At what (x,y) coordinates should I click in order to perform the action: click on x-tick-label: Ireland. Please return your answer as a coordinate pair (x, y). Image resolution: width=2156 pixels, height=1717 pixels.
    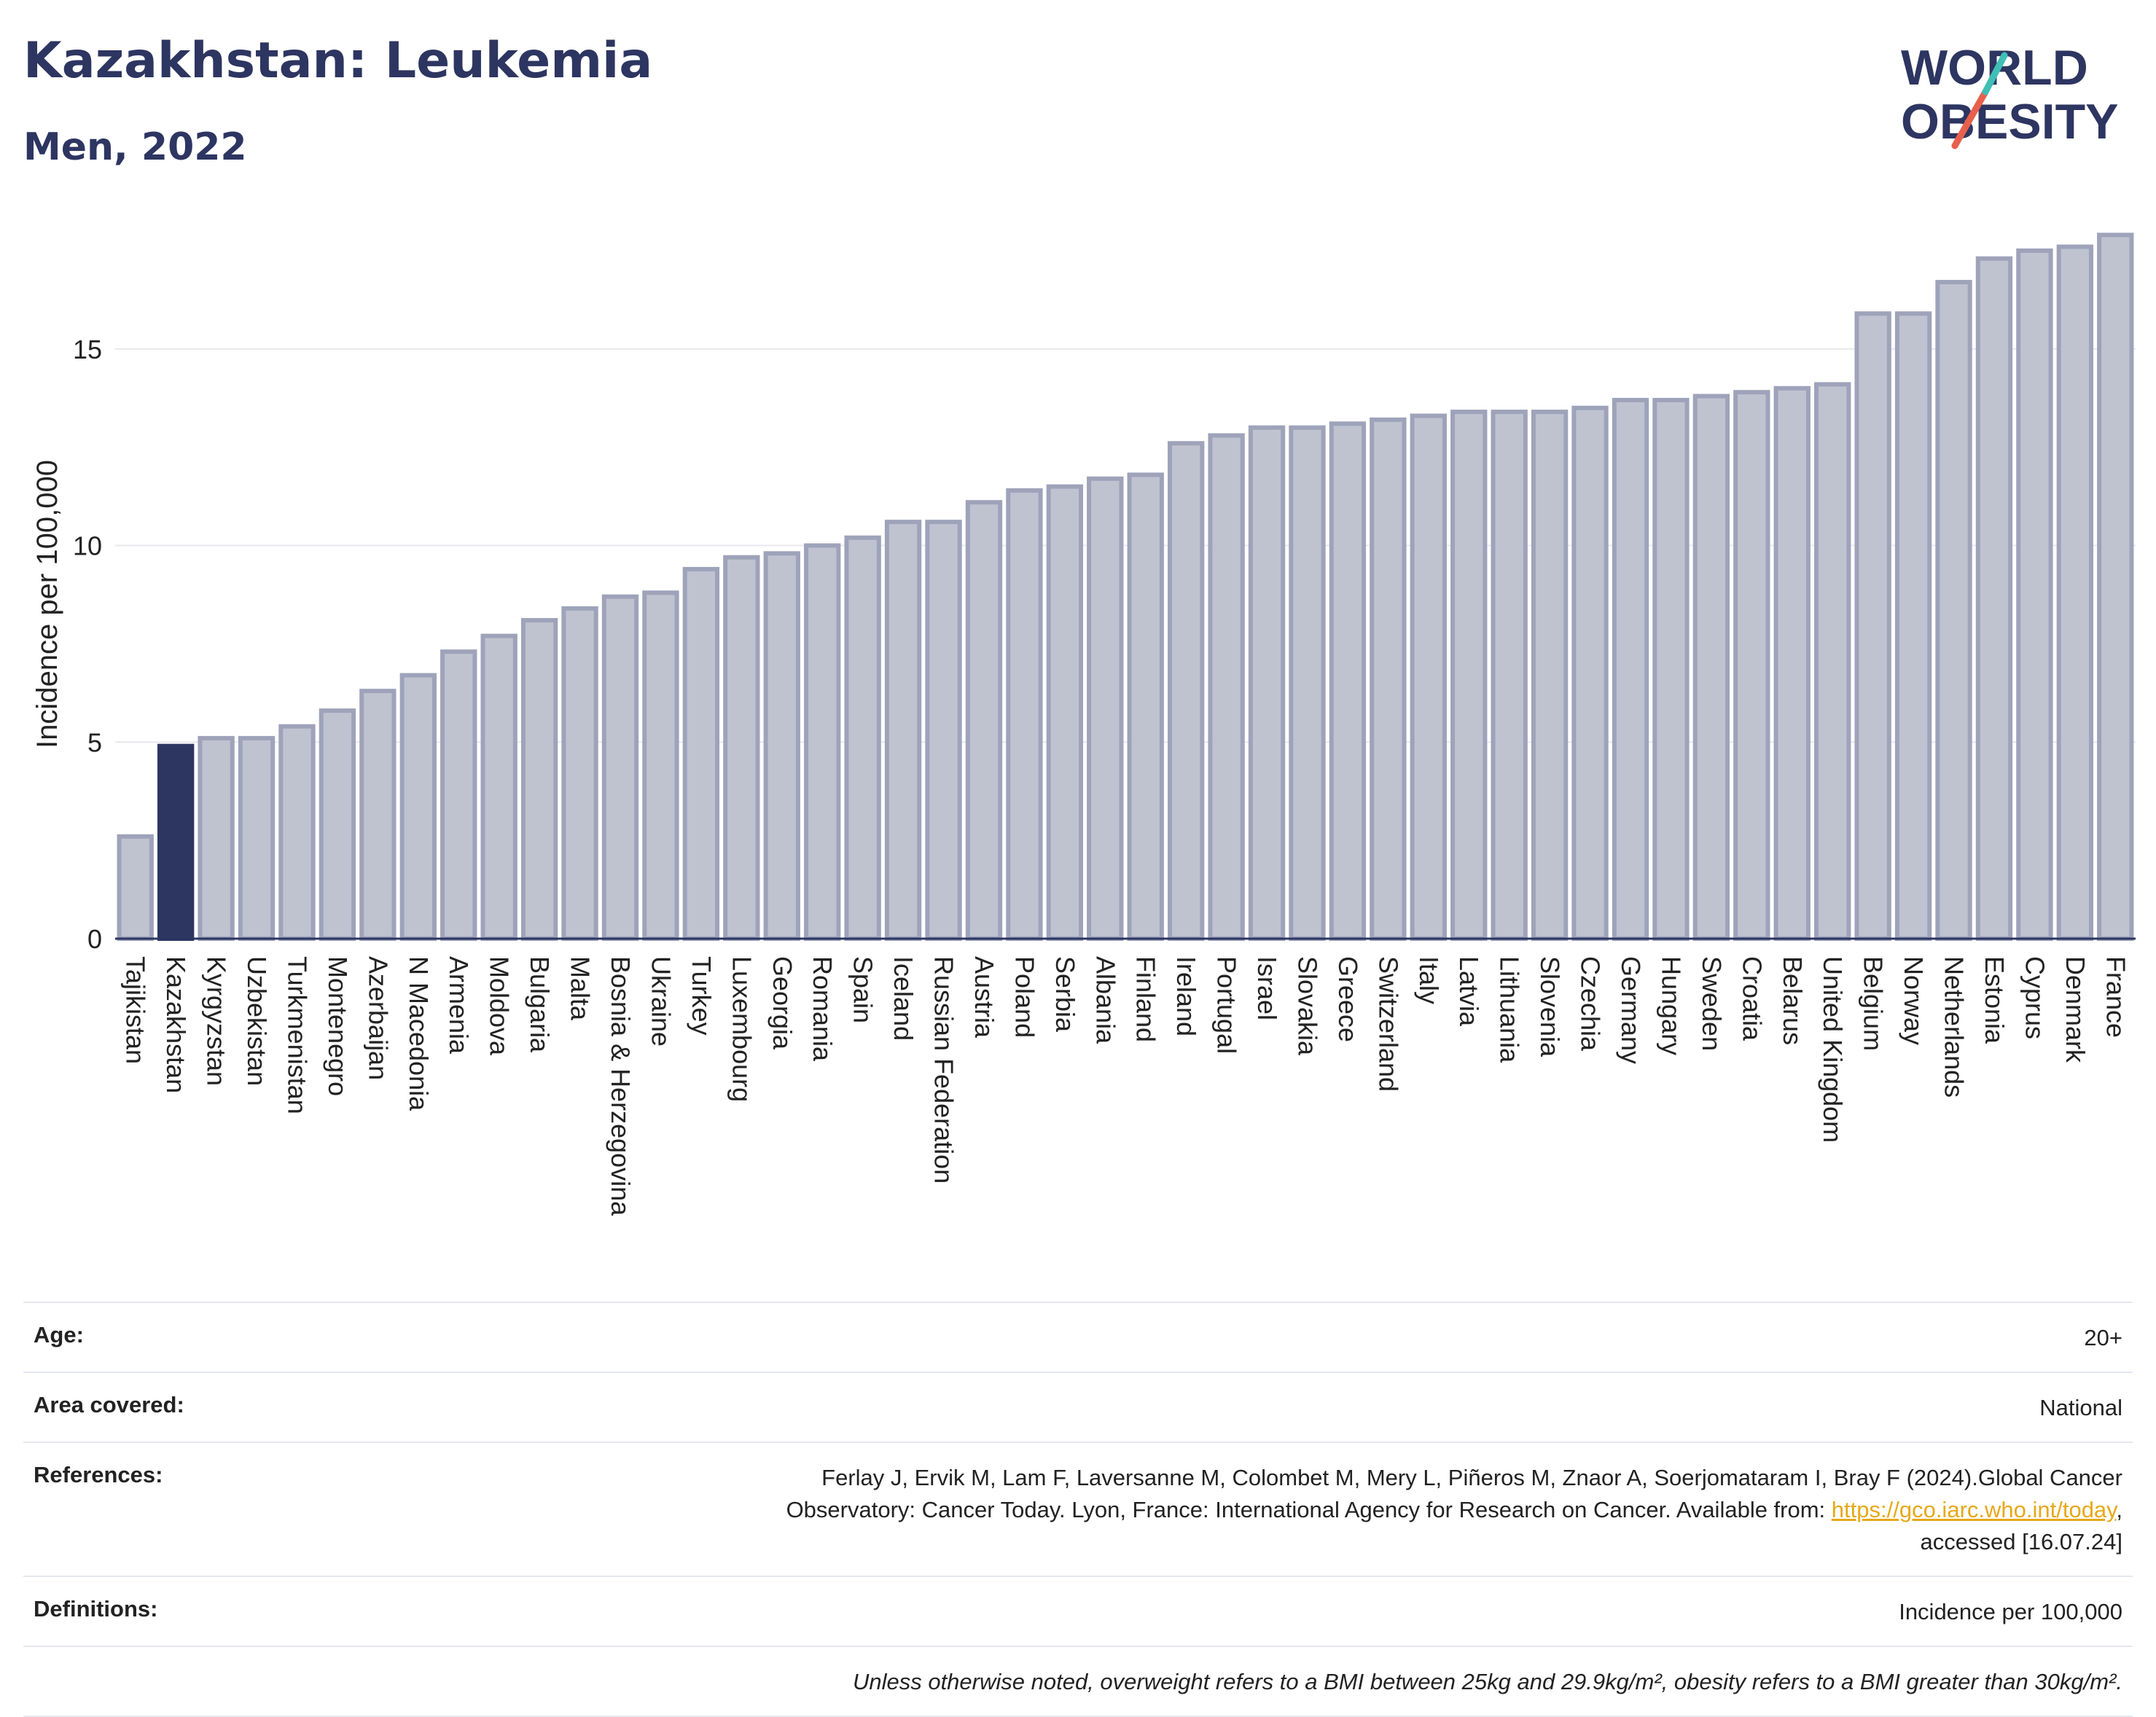
    Looking at the image, I should click on (1186, 996).